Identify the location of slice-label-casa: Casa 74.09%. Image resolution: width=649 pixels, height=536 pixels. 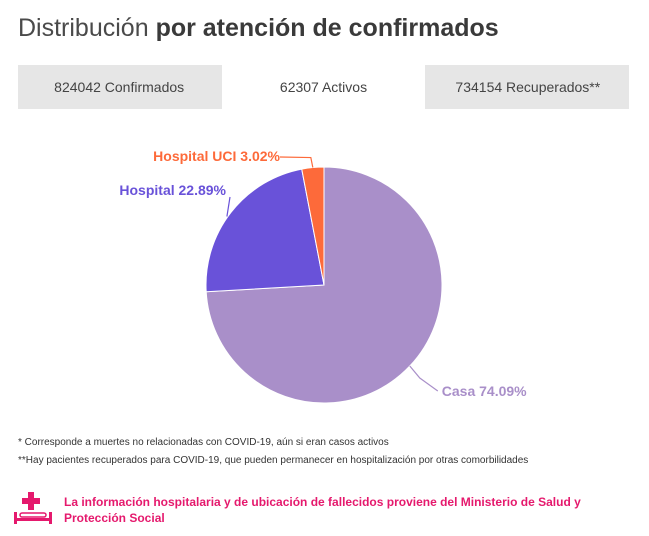
(484, 391).